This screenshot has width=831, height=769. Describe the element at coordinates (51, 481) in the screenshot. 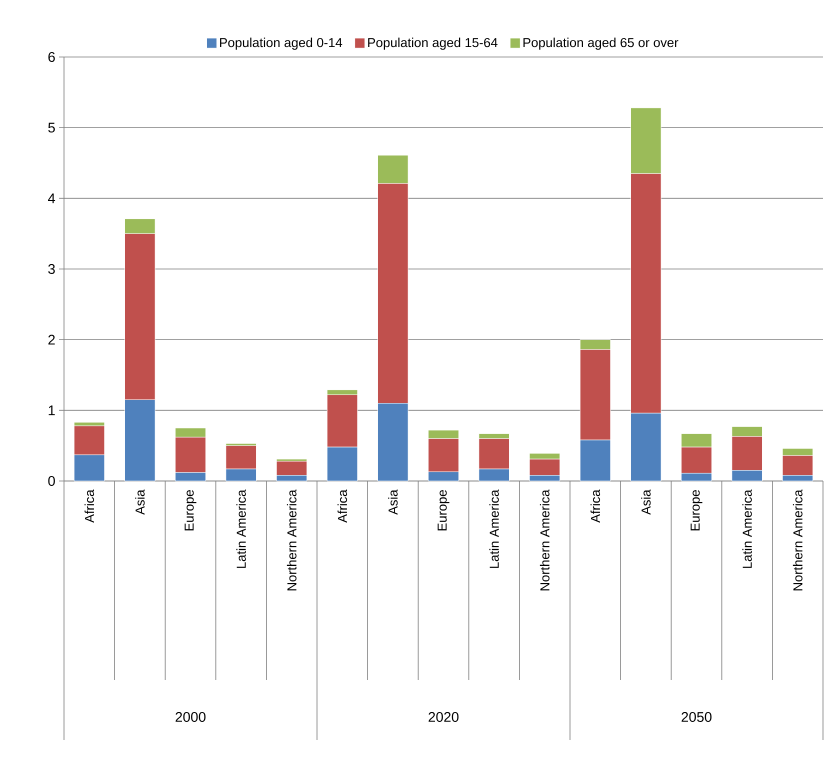

I see `y-tick-label: 0` at that location.